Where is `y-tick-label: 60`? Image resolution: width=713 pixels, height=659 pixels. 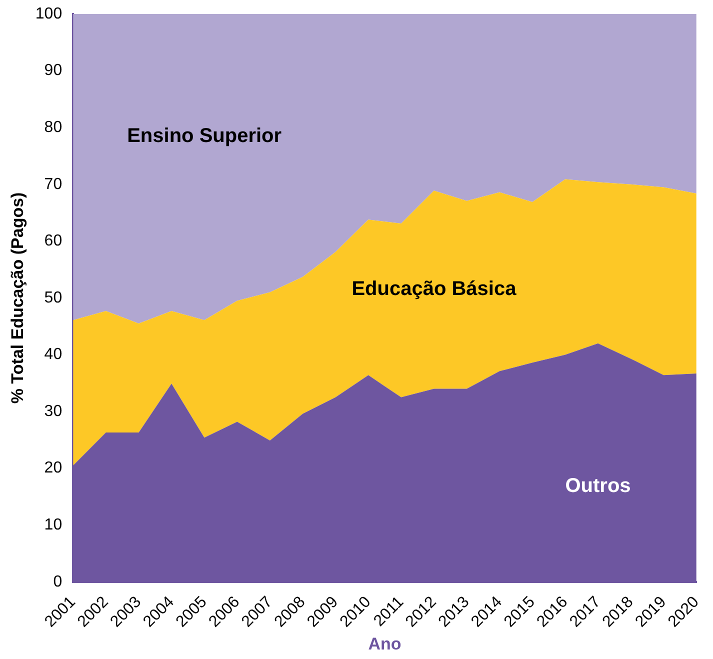
y-tick-label: 60 is located at coordinates (53, 241).